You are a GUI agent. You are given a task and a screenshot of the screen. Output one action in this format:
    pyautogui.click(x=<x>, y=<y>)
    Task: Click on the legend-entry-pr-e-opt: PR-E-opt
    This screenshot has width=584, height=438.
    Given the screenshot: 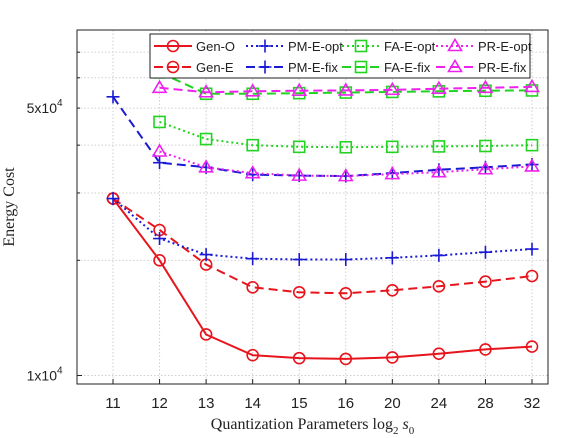 What is the action you would take?
    pyautogui.click(x=484, y=45)
    